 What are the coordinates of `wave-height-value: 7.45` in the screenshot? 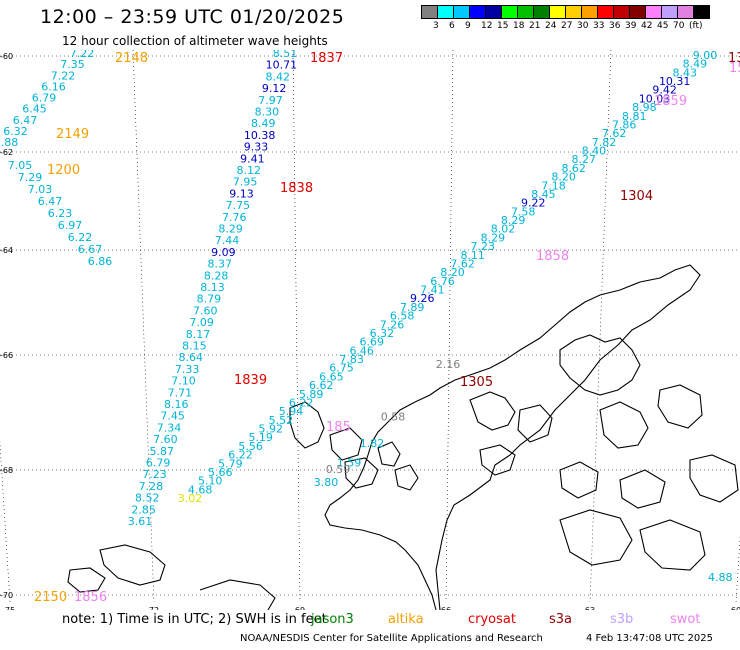 It's located at (172, 416).